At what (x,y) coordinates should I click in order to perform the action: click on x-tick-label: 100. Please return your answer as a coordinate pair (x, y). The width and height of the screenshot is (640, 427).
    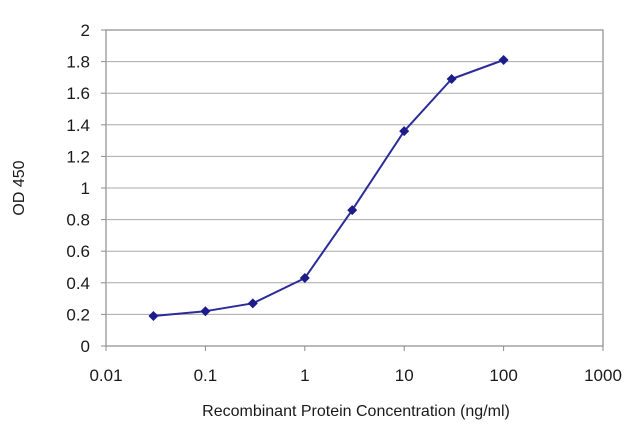
    Looking at the image, I should click on (503, 375).